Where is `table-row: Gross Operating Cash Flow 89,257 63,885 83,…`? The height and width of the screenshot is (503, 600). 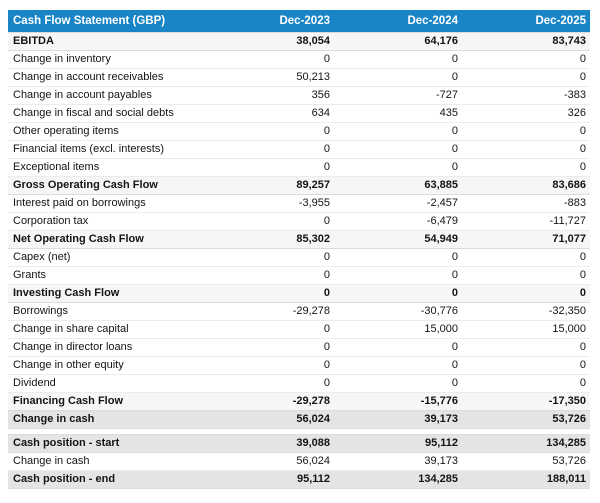
table-row: Gross Operating Cash Flow 89,257 63,885 83,… is located at coordinates (299, 185).